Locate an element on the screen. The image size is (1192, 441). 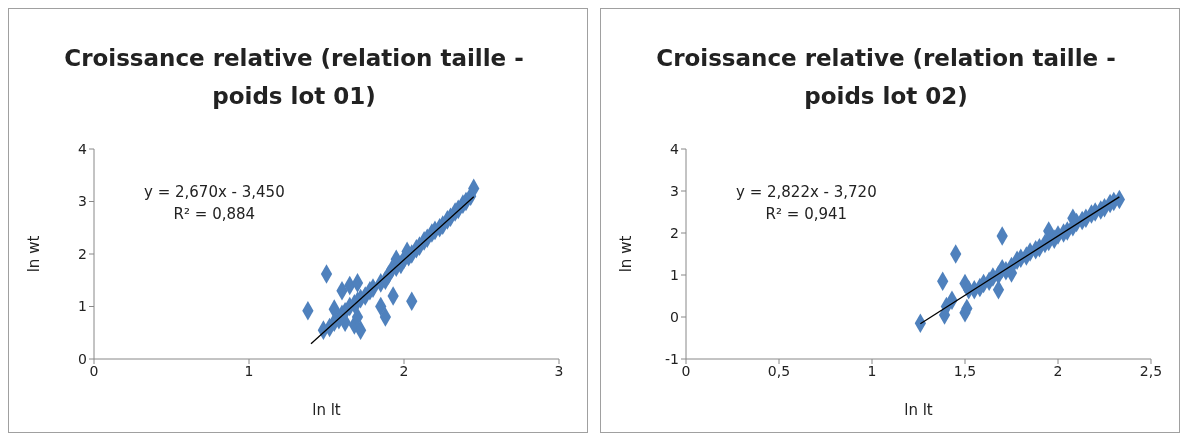
chart-title: Croissance relative (relation taille - poids lot 02) is located at coordinates (886, 77).